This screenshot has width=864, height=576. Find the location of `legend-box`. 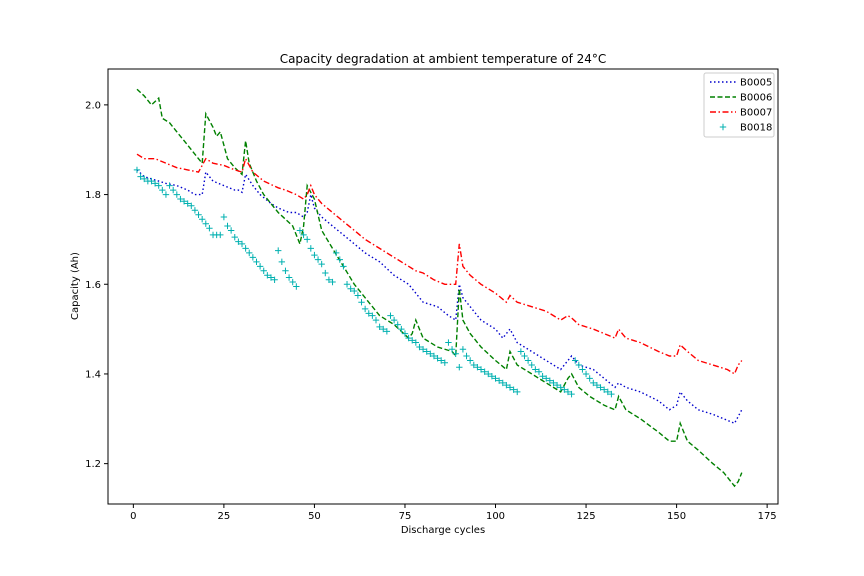

legend-box is located at coordinates (739, 105).